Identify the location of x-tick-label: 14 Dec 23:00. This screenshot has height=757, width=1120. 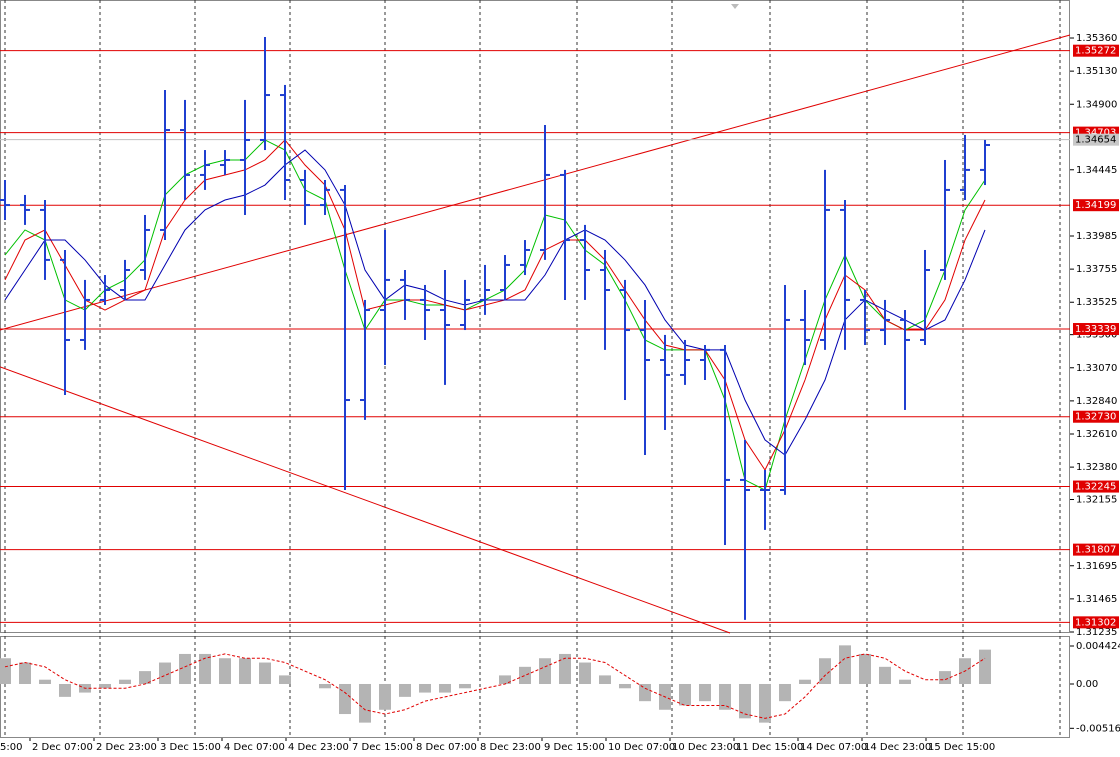
(897, 747).